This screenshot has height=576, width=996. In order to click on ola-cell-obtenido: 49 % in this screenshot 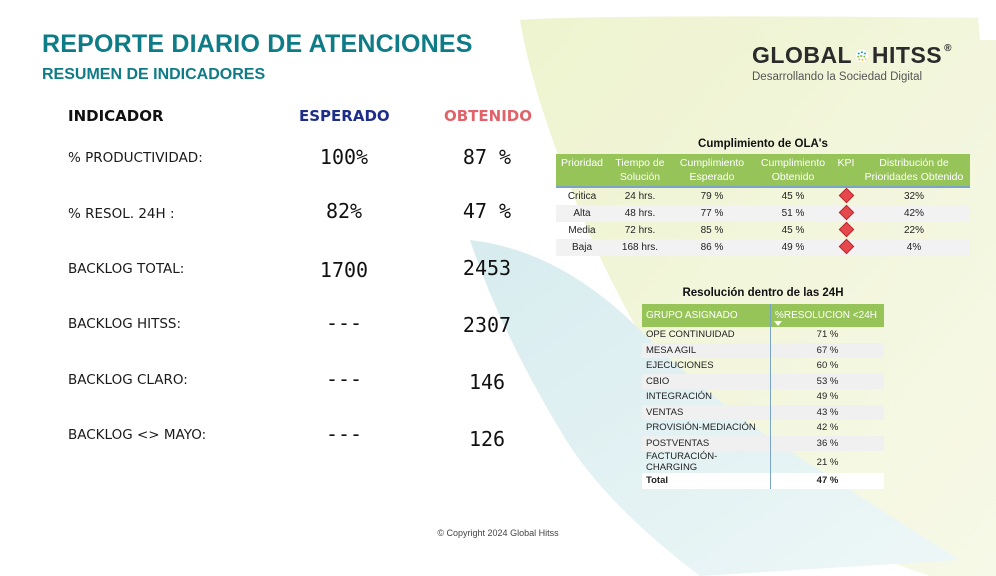, I will do `click(793, 247)`.